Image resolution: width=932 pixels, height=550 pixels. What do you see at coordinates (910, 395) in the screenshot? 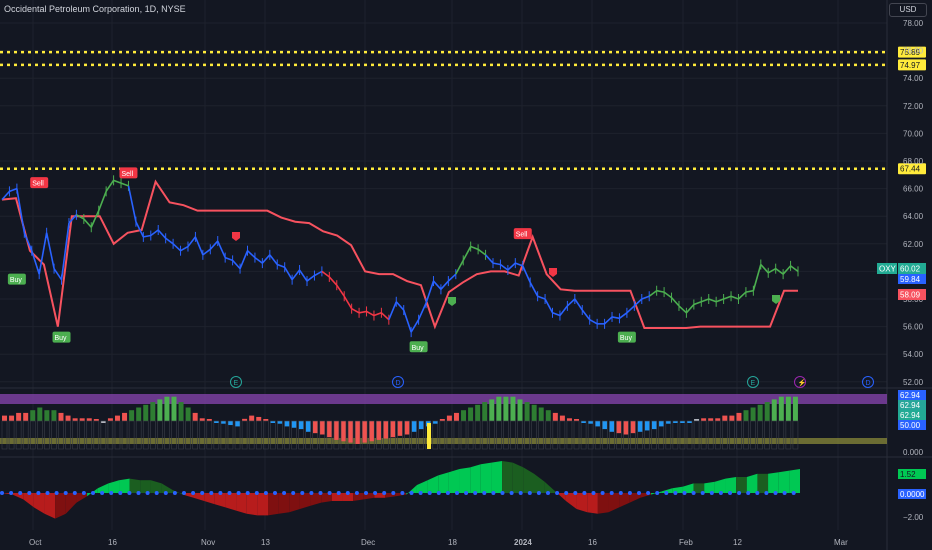
I see `osc-right-label-0: 62.94` at bounding box center [910, 395].